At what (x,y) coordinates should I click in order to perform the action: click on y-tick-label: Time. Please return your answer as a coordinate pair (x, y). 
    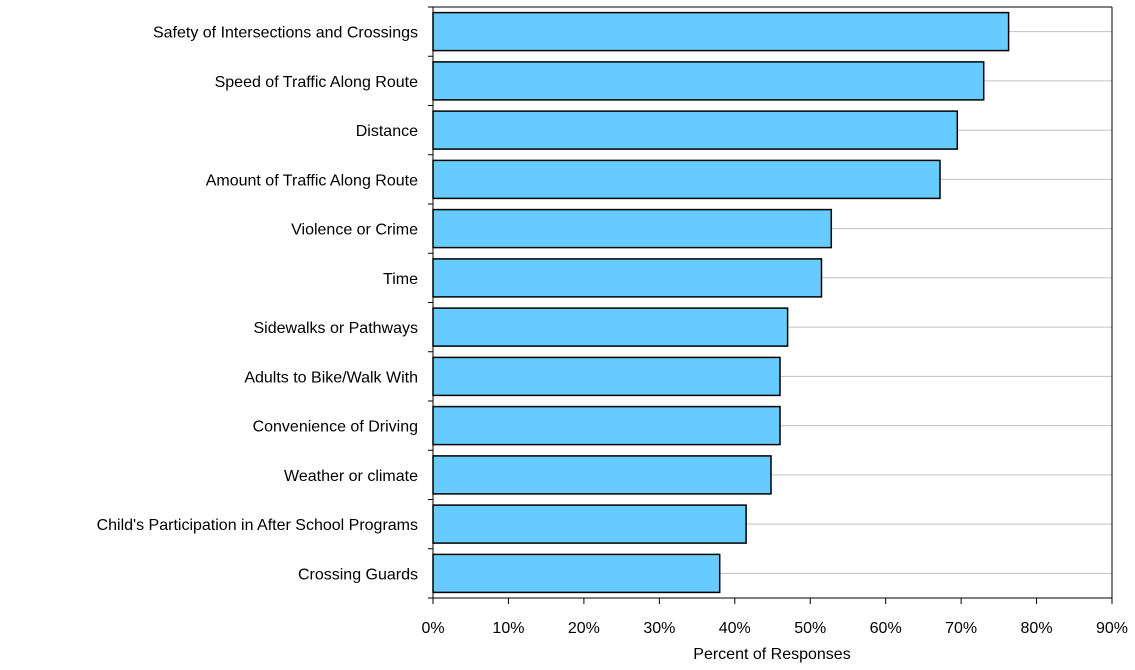
    Looking at the image, I should click on (400, 279).